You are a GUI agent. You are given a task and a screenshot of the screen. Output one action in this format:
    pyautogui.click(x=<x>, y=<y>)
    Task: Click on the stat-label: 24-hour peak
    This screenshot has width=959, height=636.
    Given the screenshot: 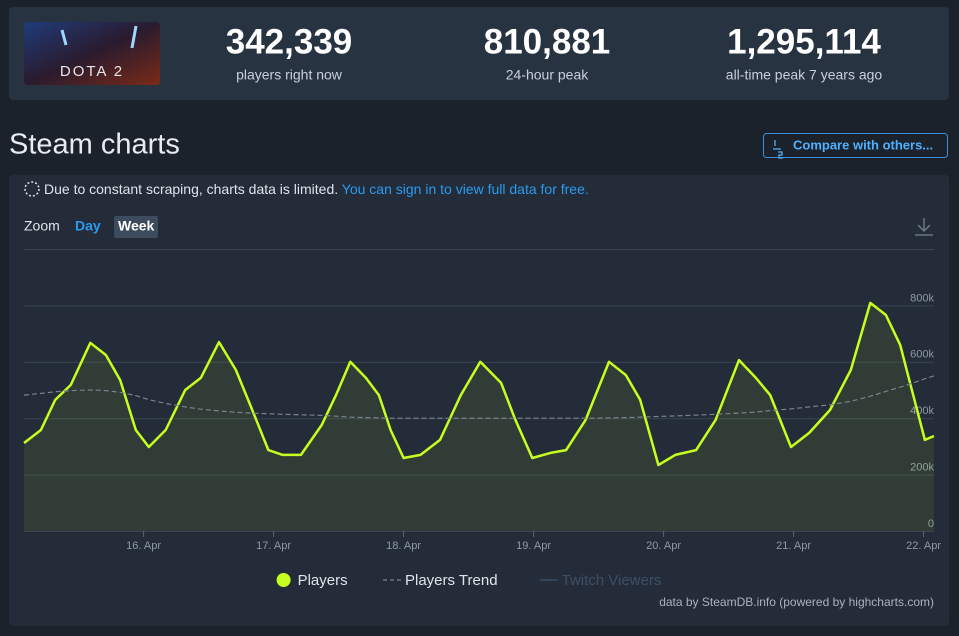 What is the action you would take?
    pyautogui.click(x=548, y=75)
    